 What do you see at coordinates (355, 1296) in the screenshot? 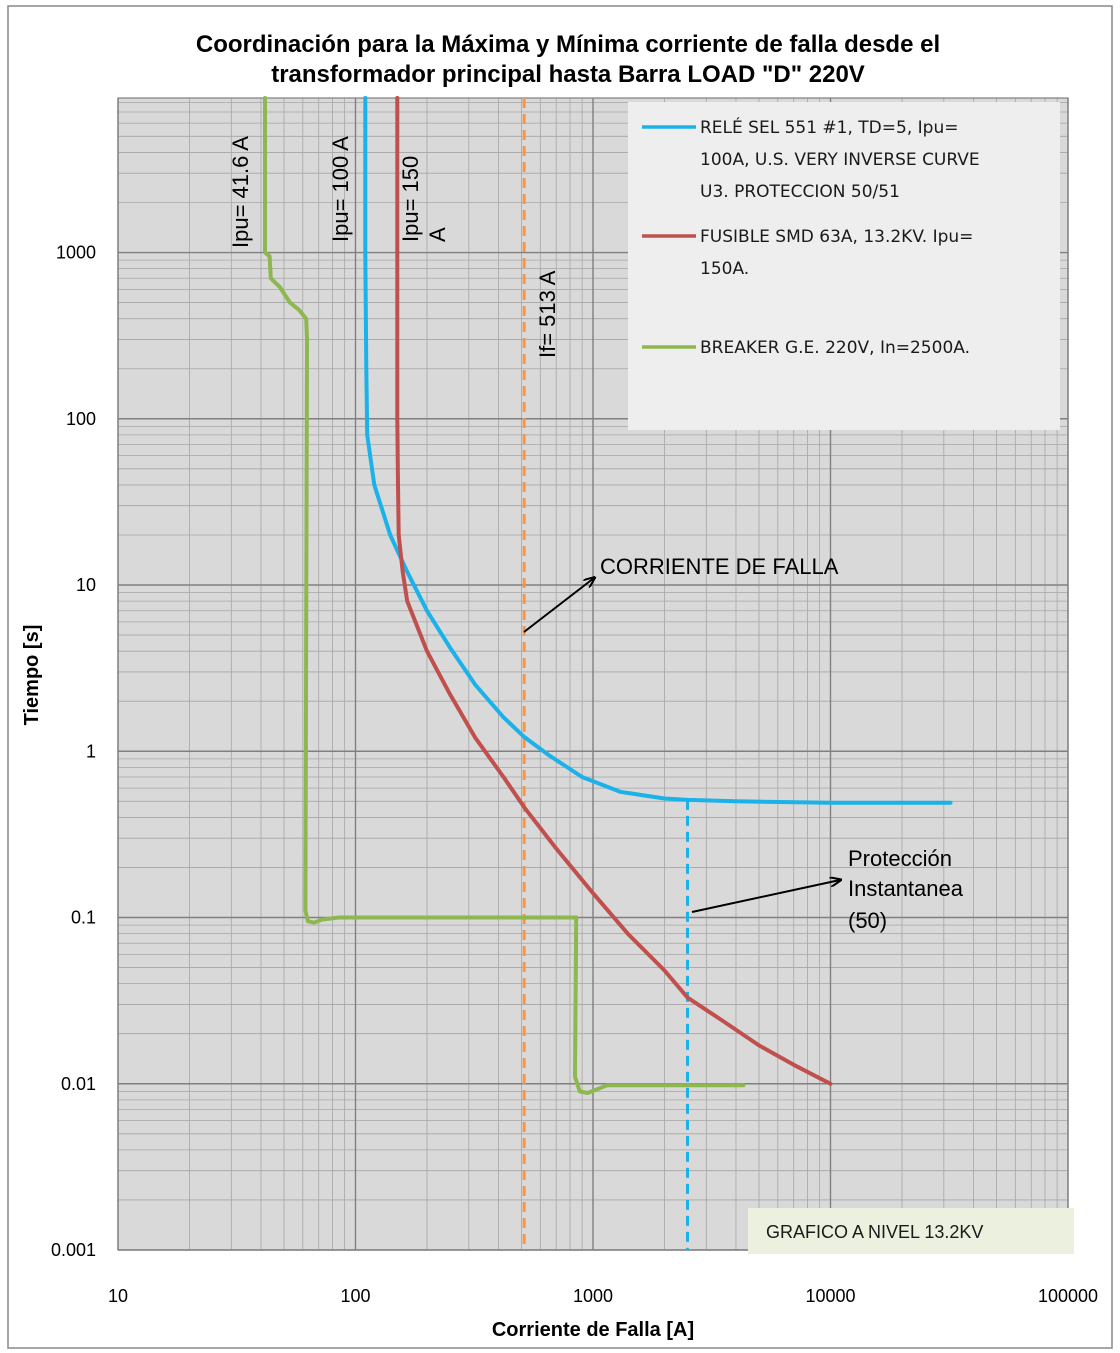
I see `x-tick-label: 100` at bounding box center [355, 1296].